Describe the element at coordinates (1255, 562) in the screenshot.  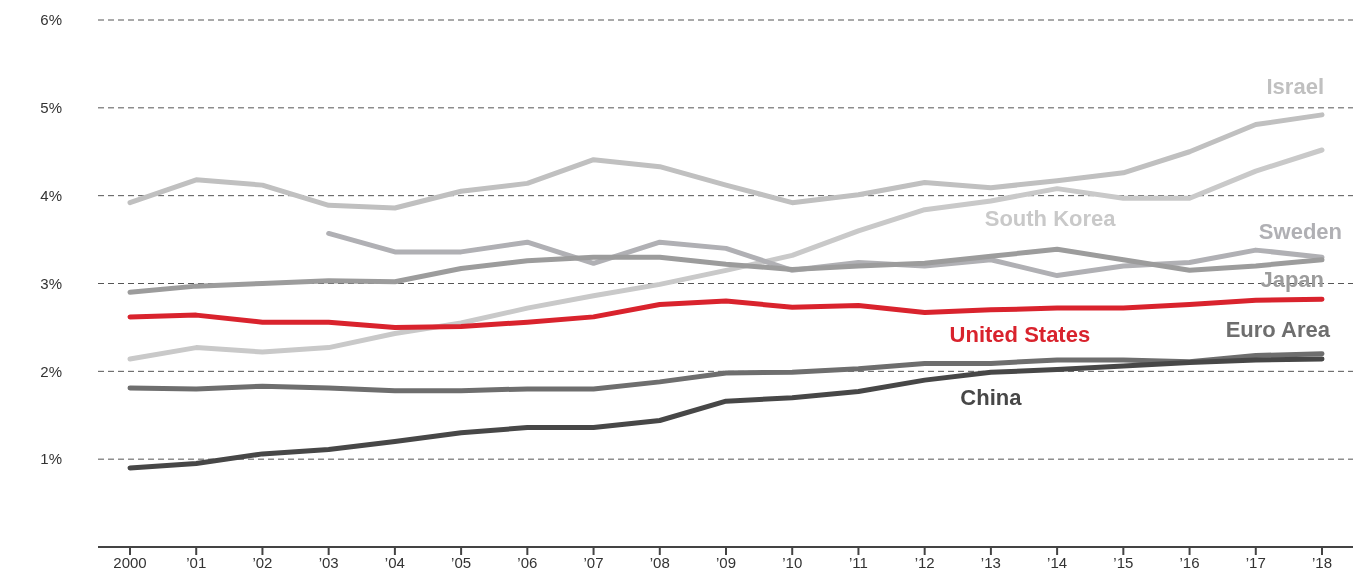
I see `x-tick-label: ’17` at that location.